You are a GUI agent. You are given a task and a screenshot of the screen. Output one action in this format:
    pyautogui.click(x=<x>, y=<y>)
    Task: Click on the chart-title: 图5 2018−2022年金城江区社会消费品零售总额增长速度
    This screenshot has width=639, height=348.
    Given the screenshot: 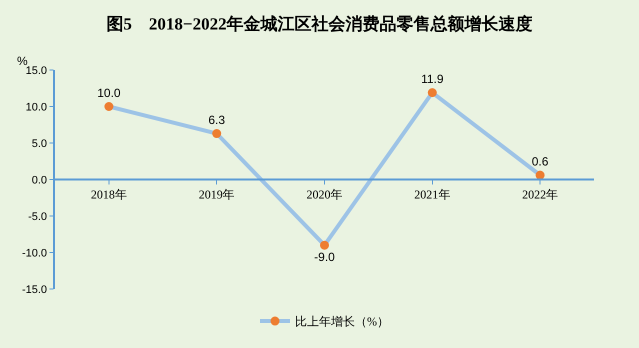 What is the action you would take?
    pyautogui.click(x=319, y=24)
    